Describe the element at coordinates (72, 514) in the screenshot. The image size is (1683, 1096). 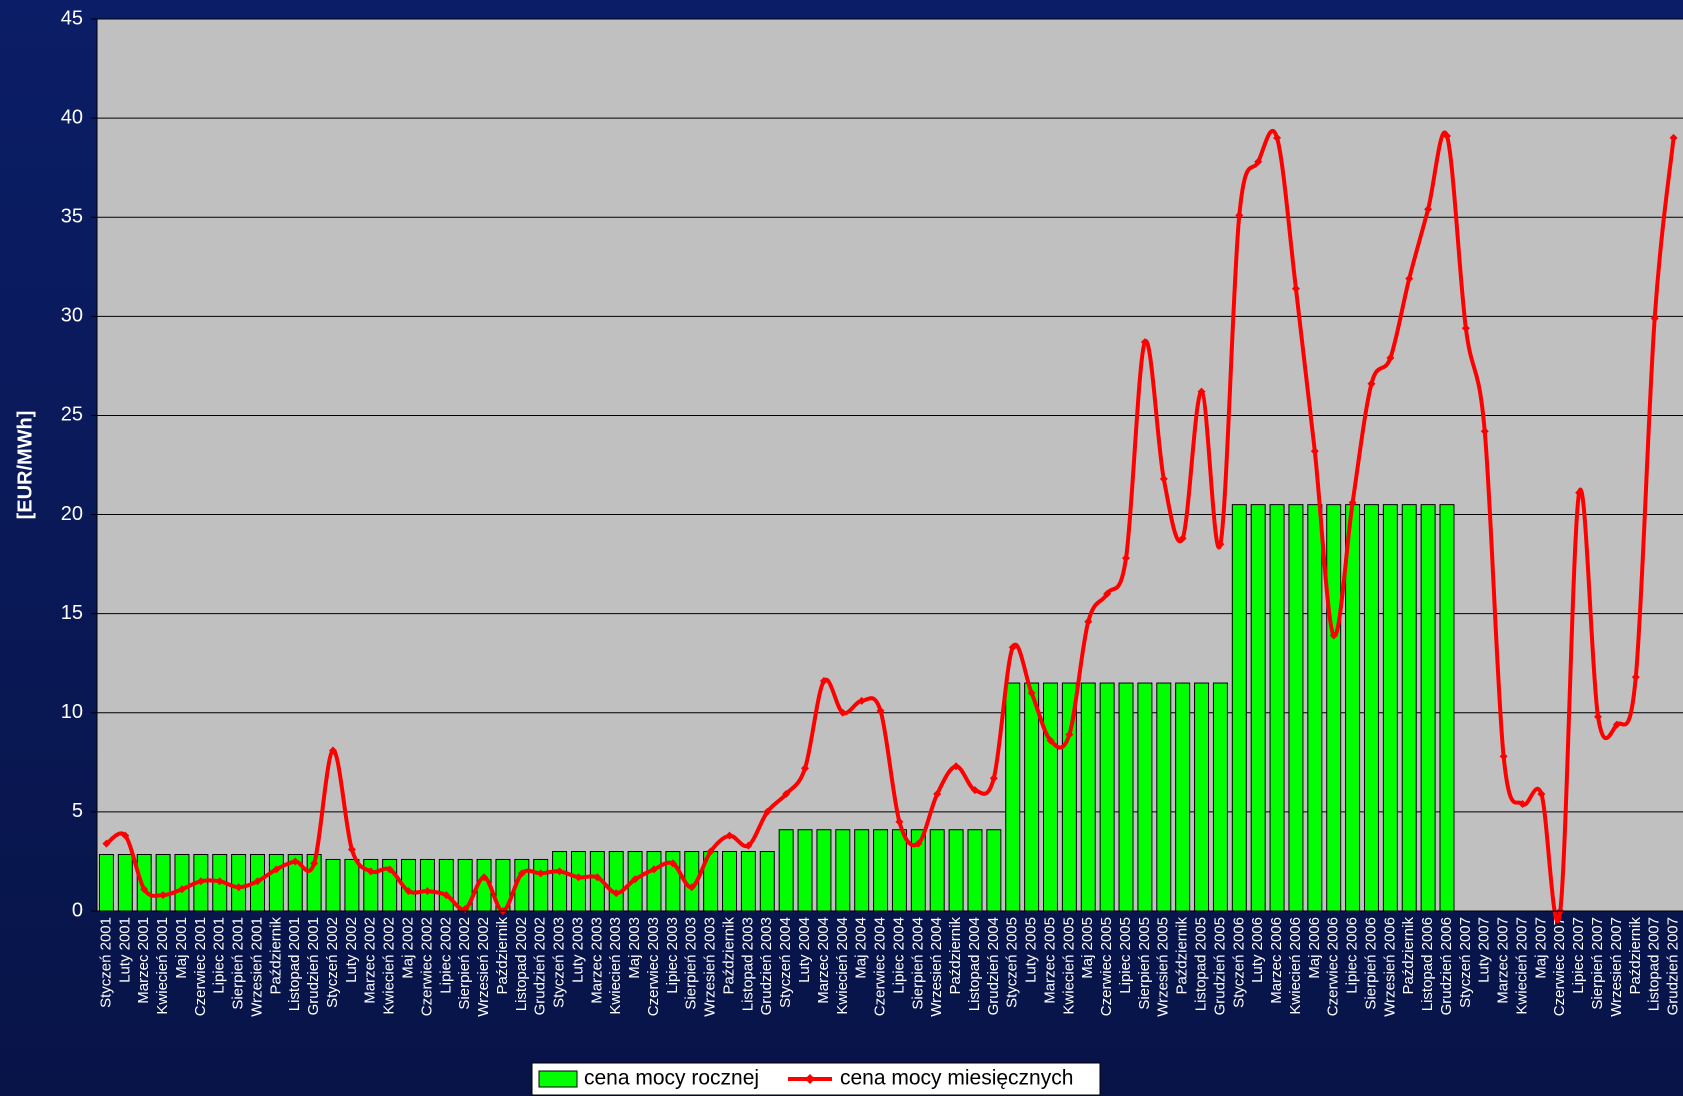
I see `y-tick-label: 20` at that location.